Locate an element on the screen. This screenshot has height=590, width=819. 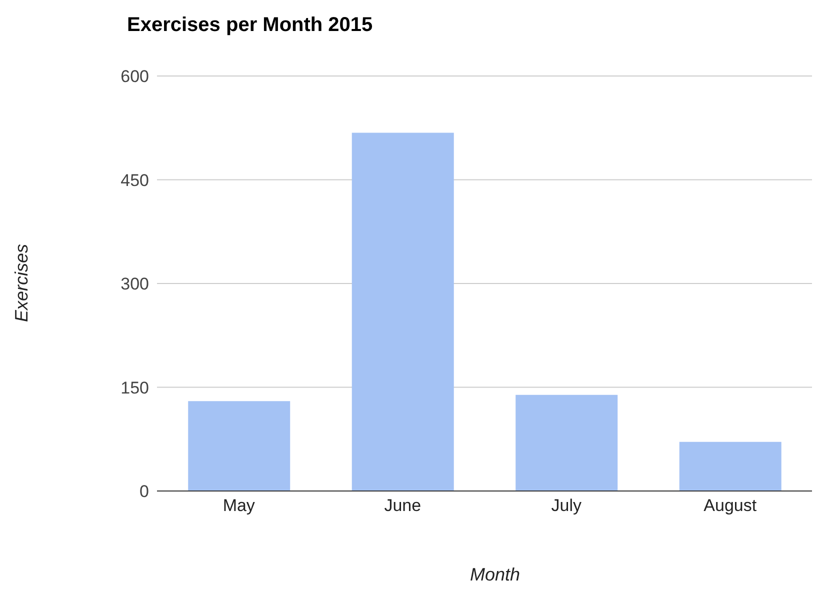
y-tick-label: 450 is located at coordinates (134, 180).